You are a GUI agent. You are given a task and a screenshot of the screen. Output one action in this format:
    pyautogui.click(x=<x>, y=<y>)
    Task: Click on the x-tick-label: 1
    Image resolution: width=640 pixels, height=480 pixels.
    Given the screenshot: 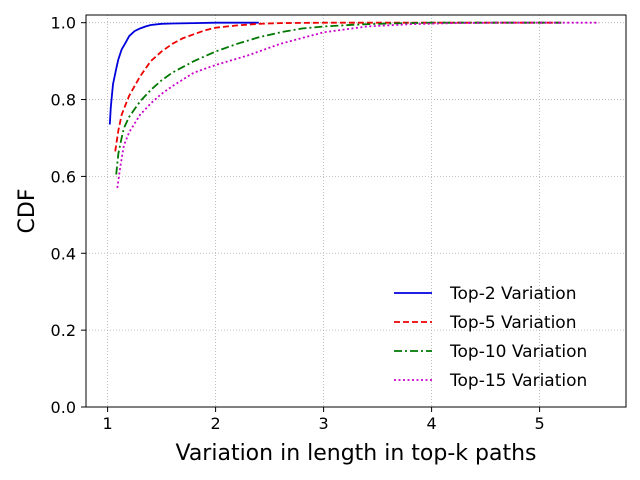 What is the action you would take?
    pyautogui.click(x=108, y=423)
    